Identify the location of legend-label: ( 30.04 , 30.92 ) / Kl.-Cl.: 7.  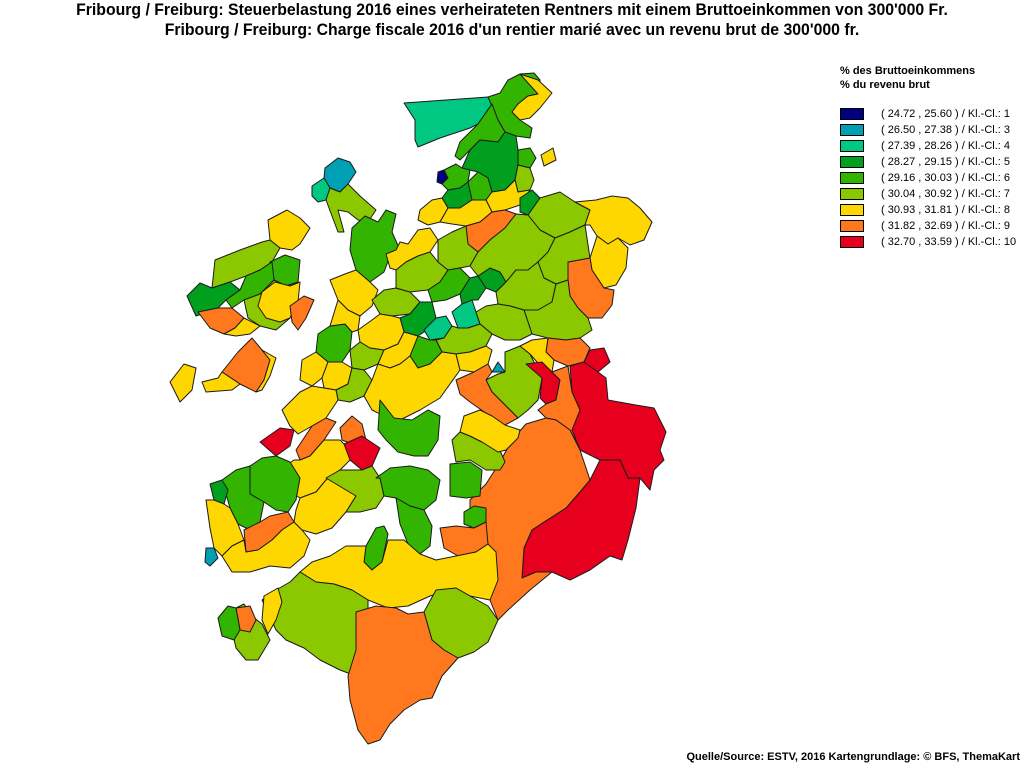
(946, 194).